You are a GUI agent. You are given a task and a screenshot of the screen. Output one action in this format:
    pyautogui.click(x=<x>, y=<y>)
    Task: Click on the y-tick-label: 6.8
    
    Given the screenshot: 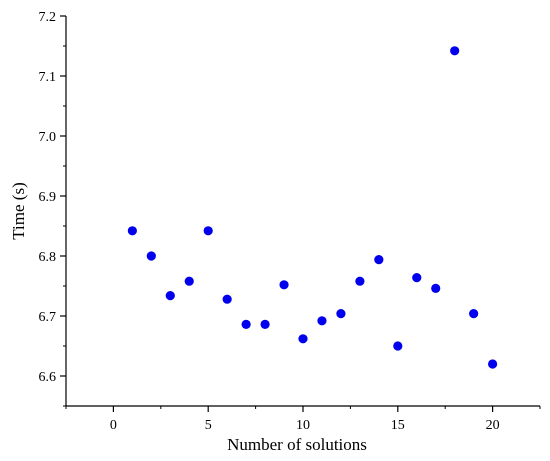 What is the action you would take?
    pyautogui.click(x=48, y=257)
    